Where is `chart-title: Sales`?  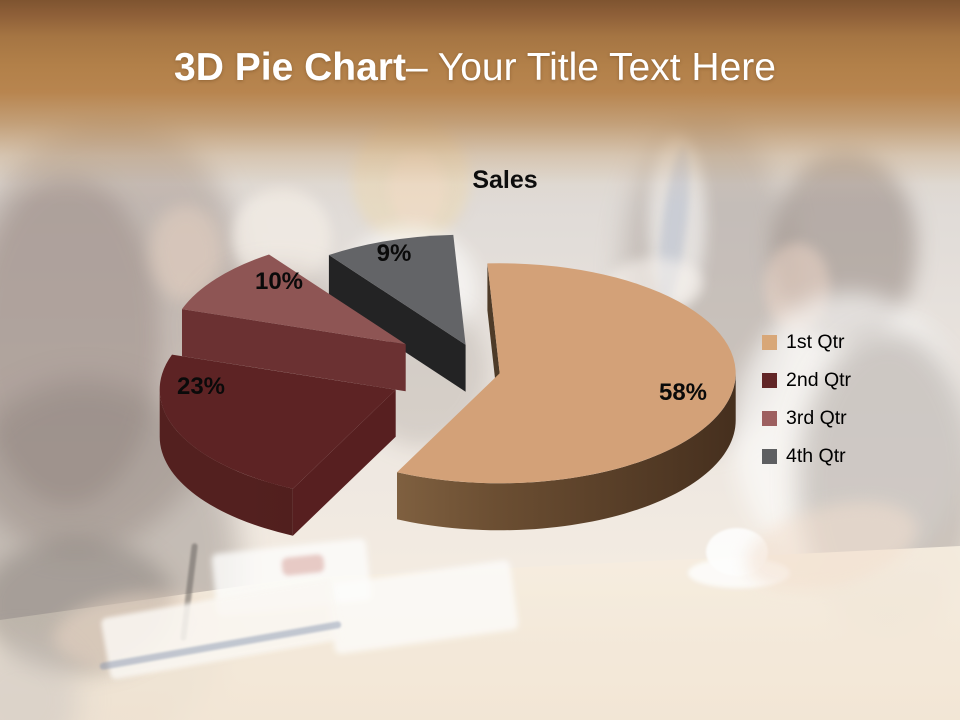
chart-title: Sales is located at coordinates (505, 180).